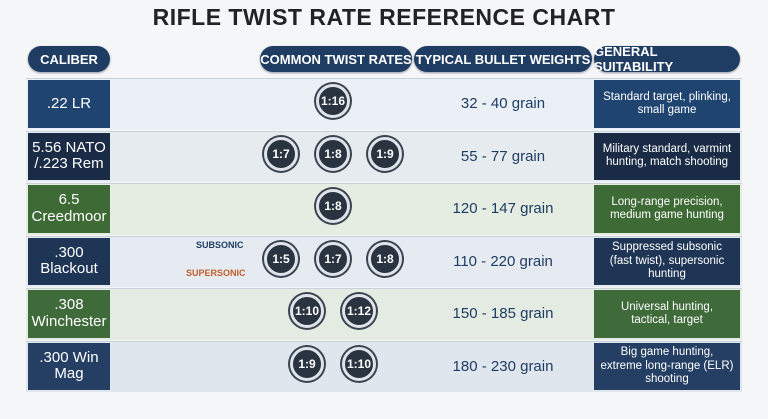 This screenshot has width=768, height=419. Describe the element at coordinates (667, 314) in the screenshot. I see `suitability-label: Universal hunting, tactical, target` at that location.